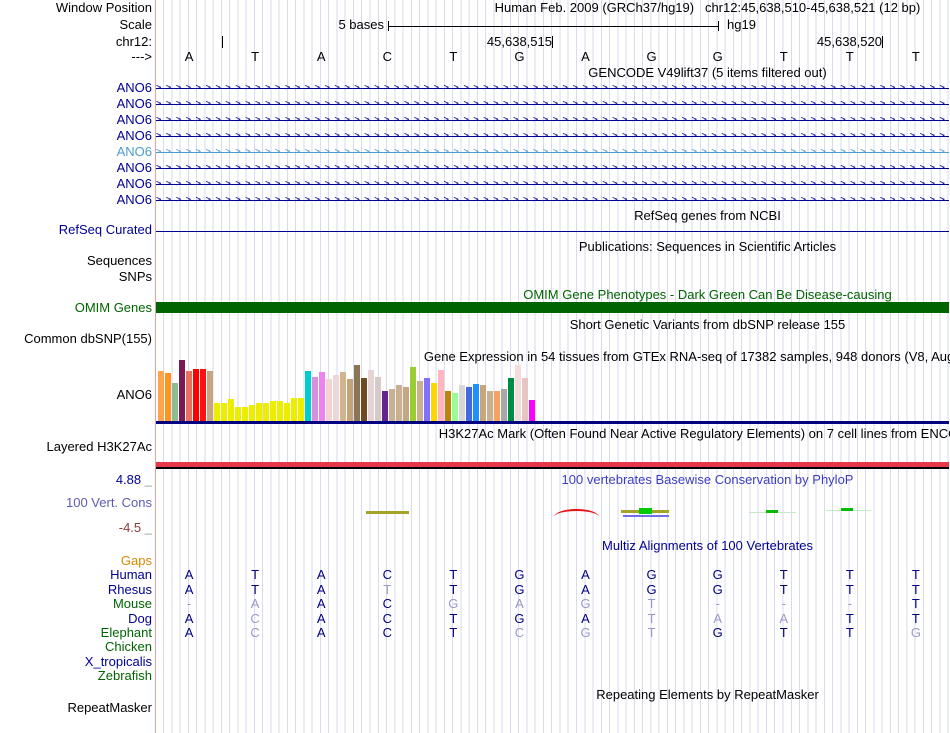  I want to click on gtex-gene-label: ANO6, so click(134, 394).